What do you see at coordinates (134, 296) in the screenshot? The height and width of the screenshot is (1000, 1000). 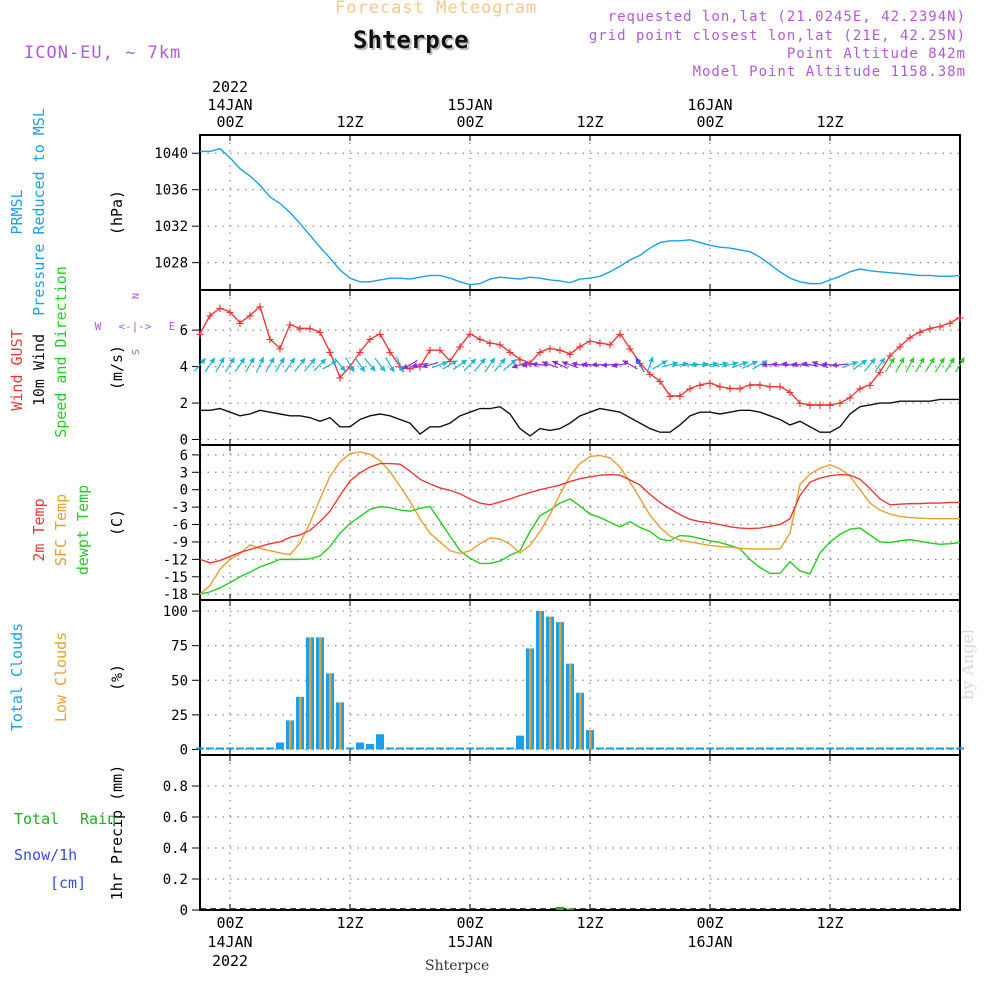 I see `compass-n: N` at bounding box center [134, 296].